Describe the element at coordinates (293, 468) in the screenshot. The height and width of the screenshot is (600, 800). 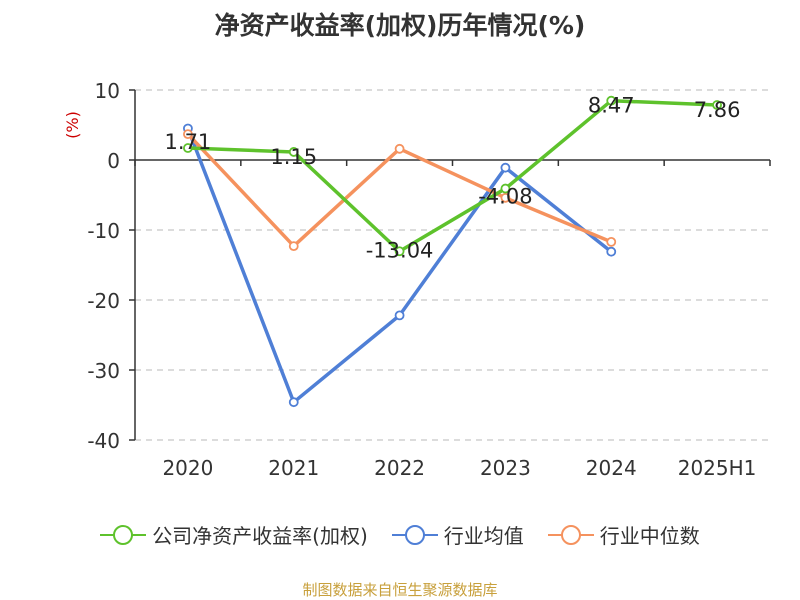
I see `x-tick-label: 2021` at that location.